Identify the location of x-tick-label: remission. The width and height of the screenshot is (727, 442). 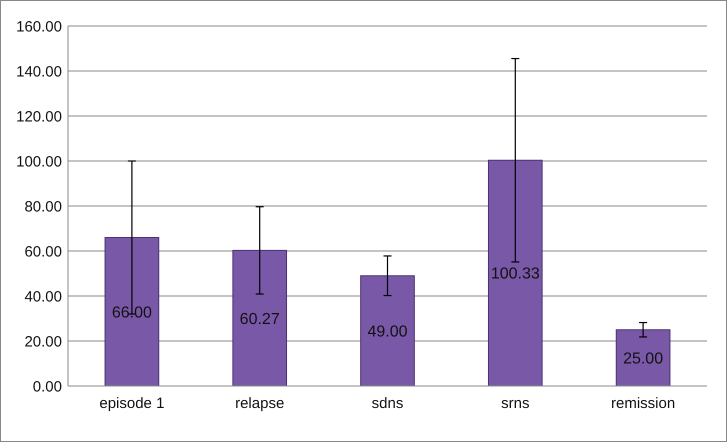
(643, 403).